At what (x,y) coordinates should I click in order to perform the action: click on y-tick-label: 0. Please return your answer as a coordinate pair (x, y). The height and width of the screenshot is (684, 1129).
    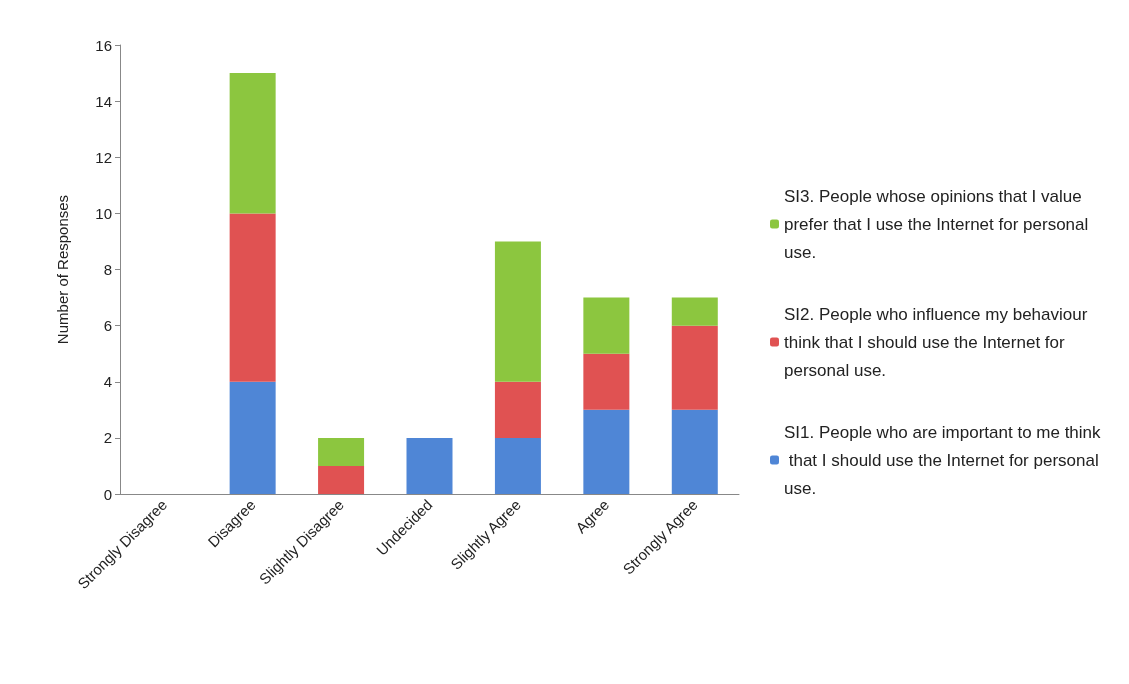
    Looking at the image, I should click on (107, 494).